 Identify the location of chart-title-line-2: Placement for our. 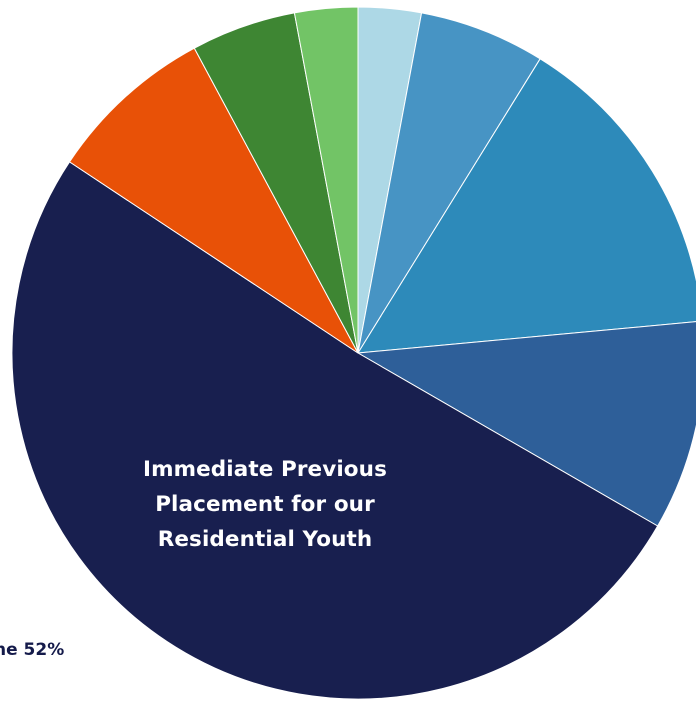
(265, 504).